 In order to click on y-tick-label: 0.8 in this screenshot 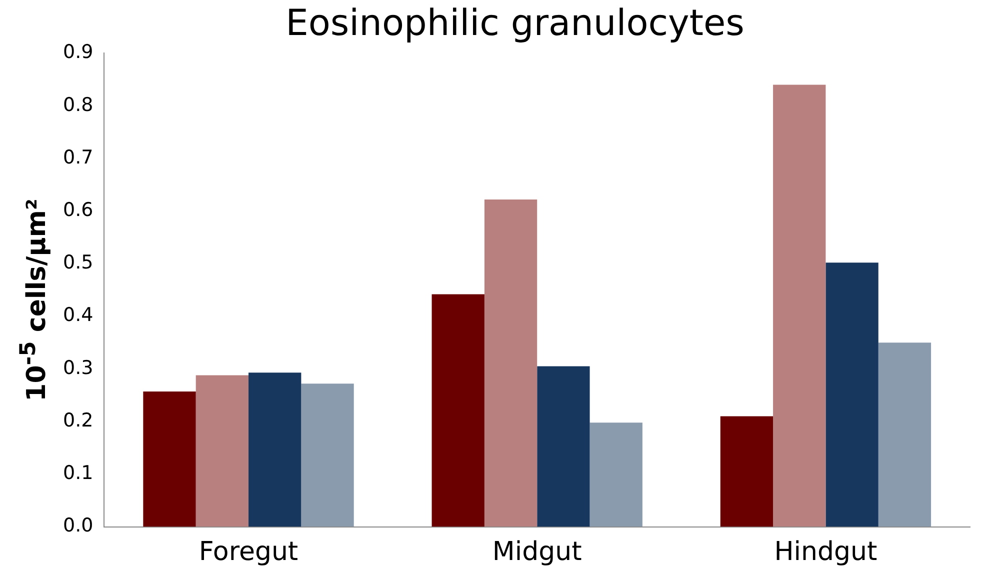, I will do `click(78, 105)`.